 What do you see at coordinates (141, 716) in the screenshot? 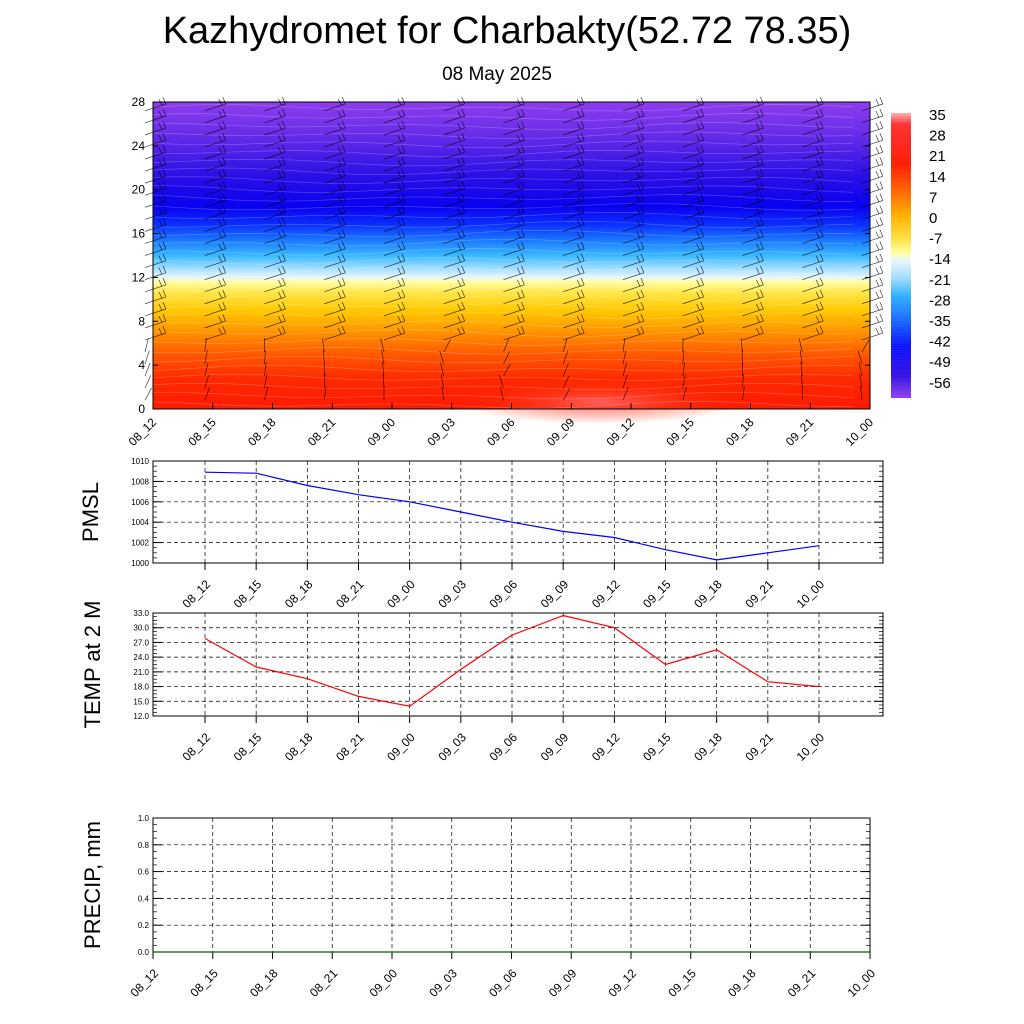
I see `y-tick-label: 12.0` at bounding box center [141, 716].